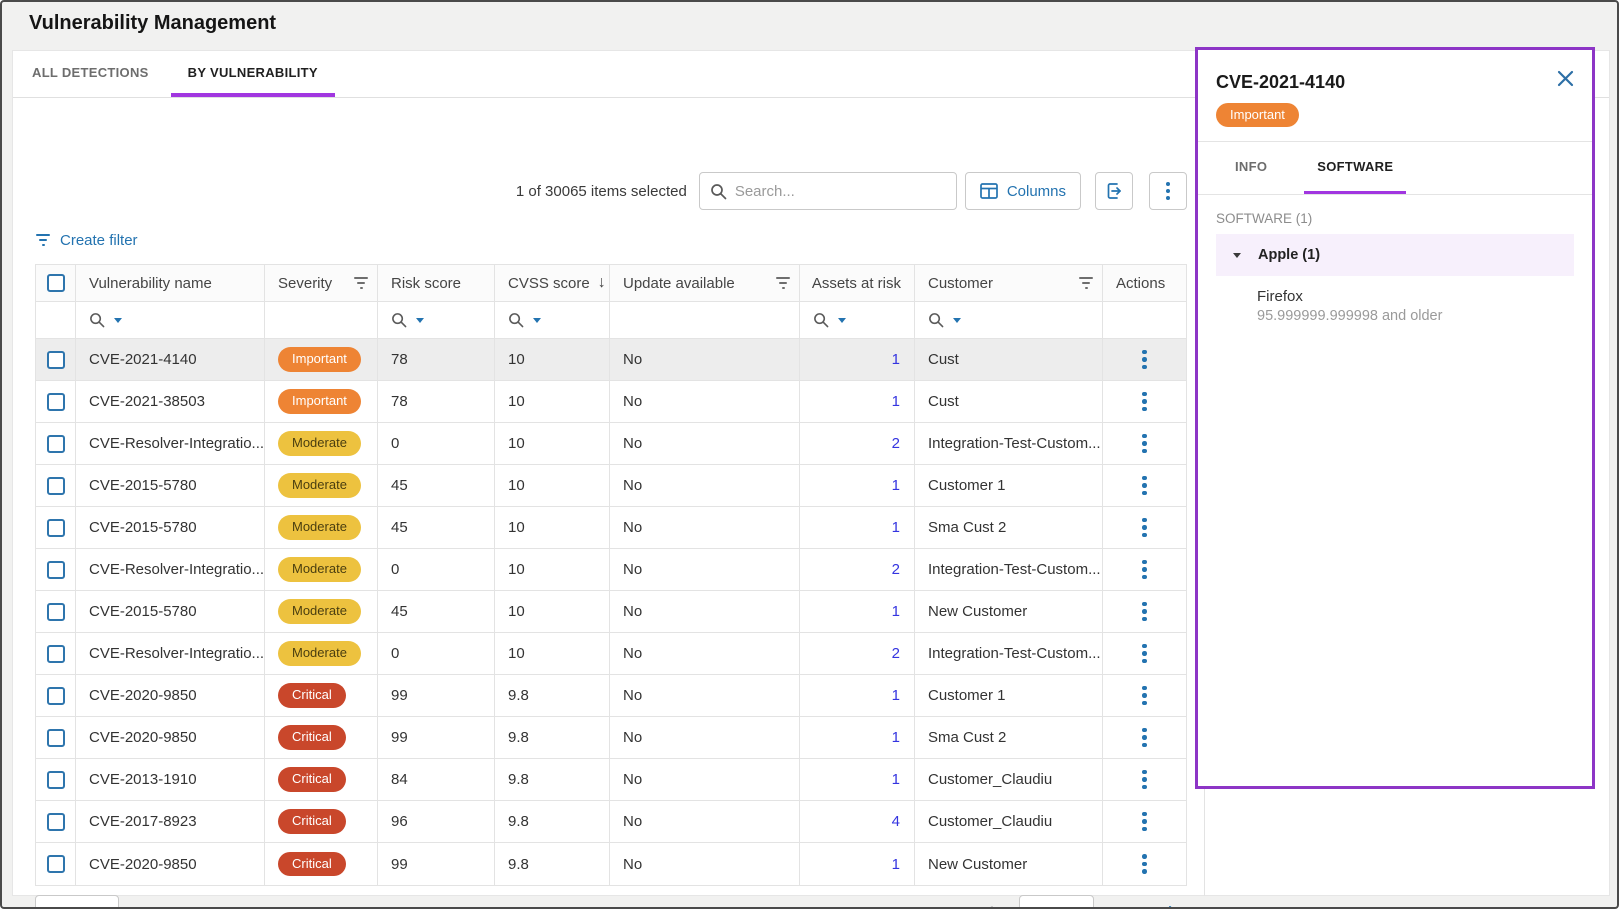 The height and width of the screenshot is (909, 1619). What do you see at coordinates (312, 695) in the screenshot?
I see `severity-badge: Critical` at bounding box center [312, 695].